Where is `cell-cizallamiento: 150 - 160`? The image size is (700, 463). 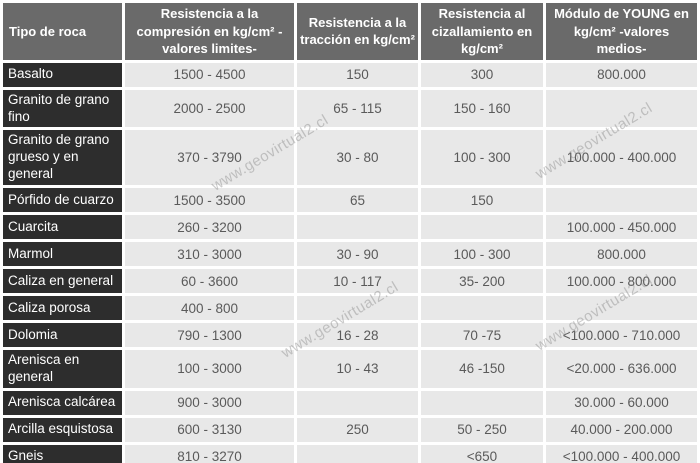
cell-cizallamiento: 150 - 160 is located at coordinates (482, 108).